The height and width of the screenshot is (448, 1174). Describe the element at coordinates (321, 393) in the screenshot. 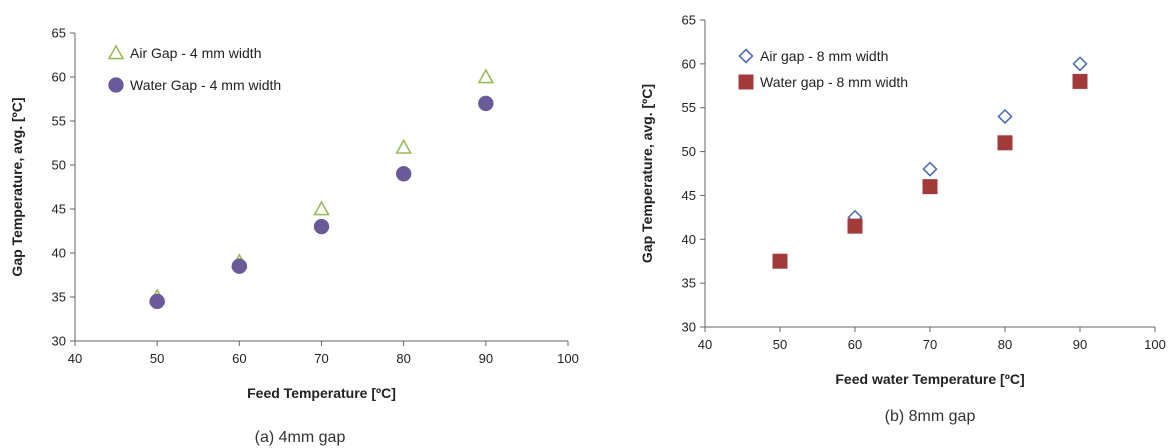

I see `x-axis-title: Feed Temperature [ºC]` at that location.